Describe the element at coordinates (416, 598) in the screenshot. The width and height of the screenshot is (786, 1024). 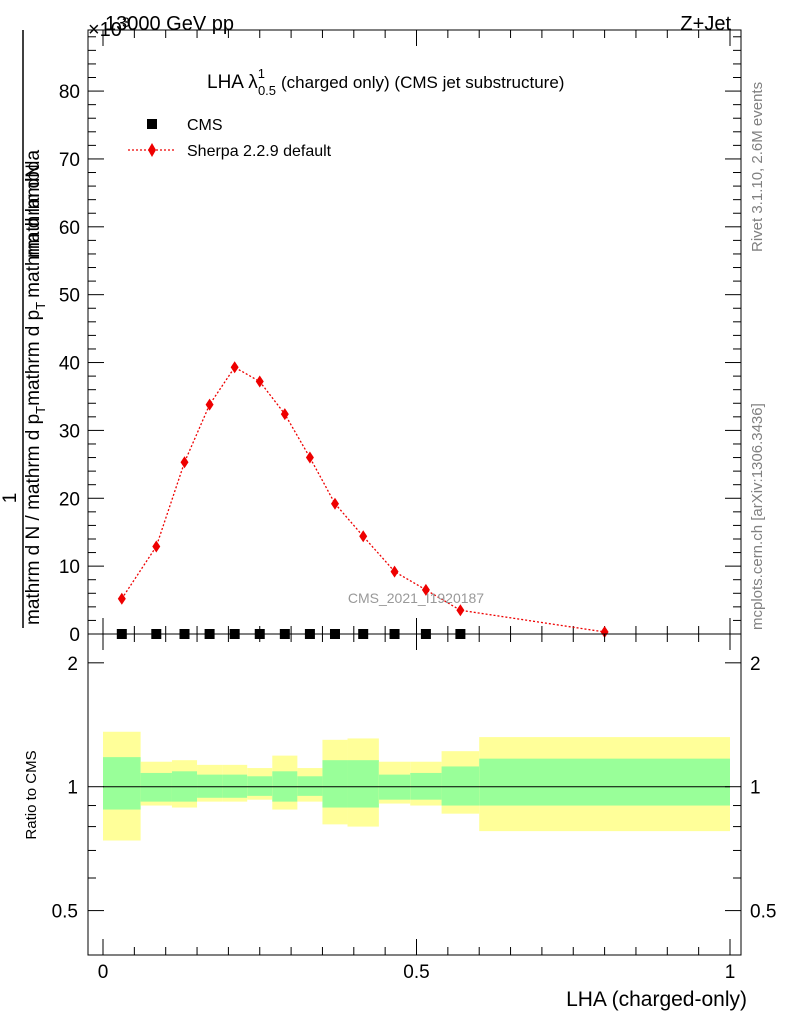
I see `watermark: CMS_2021_I1920187` at that location.